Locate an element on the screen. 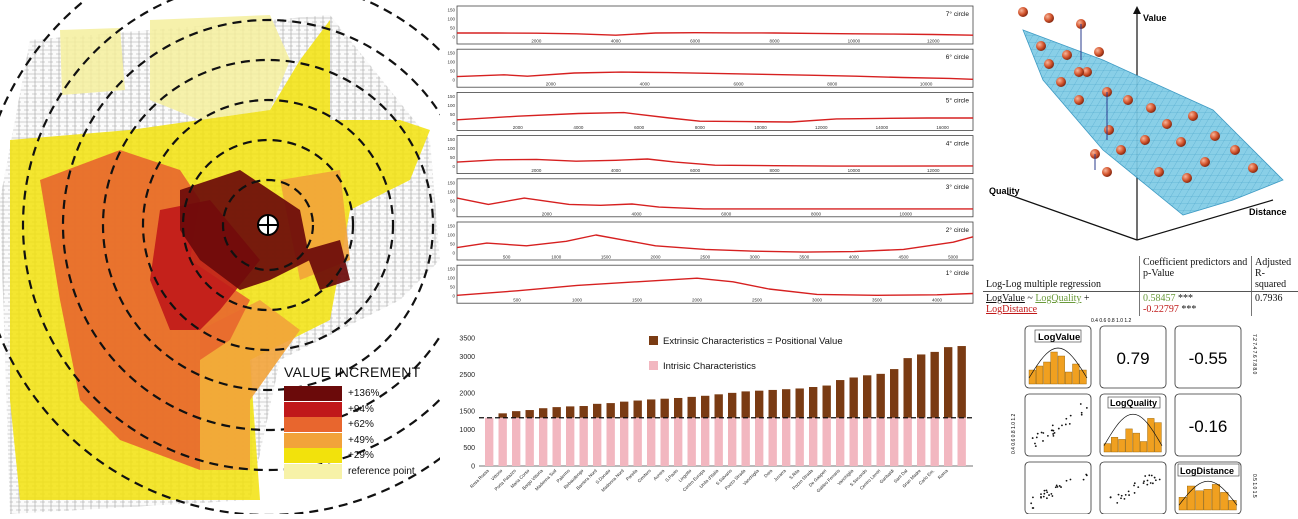  x-tick-label: 14000 is located at coordinates (882, 127).